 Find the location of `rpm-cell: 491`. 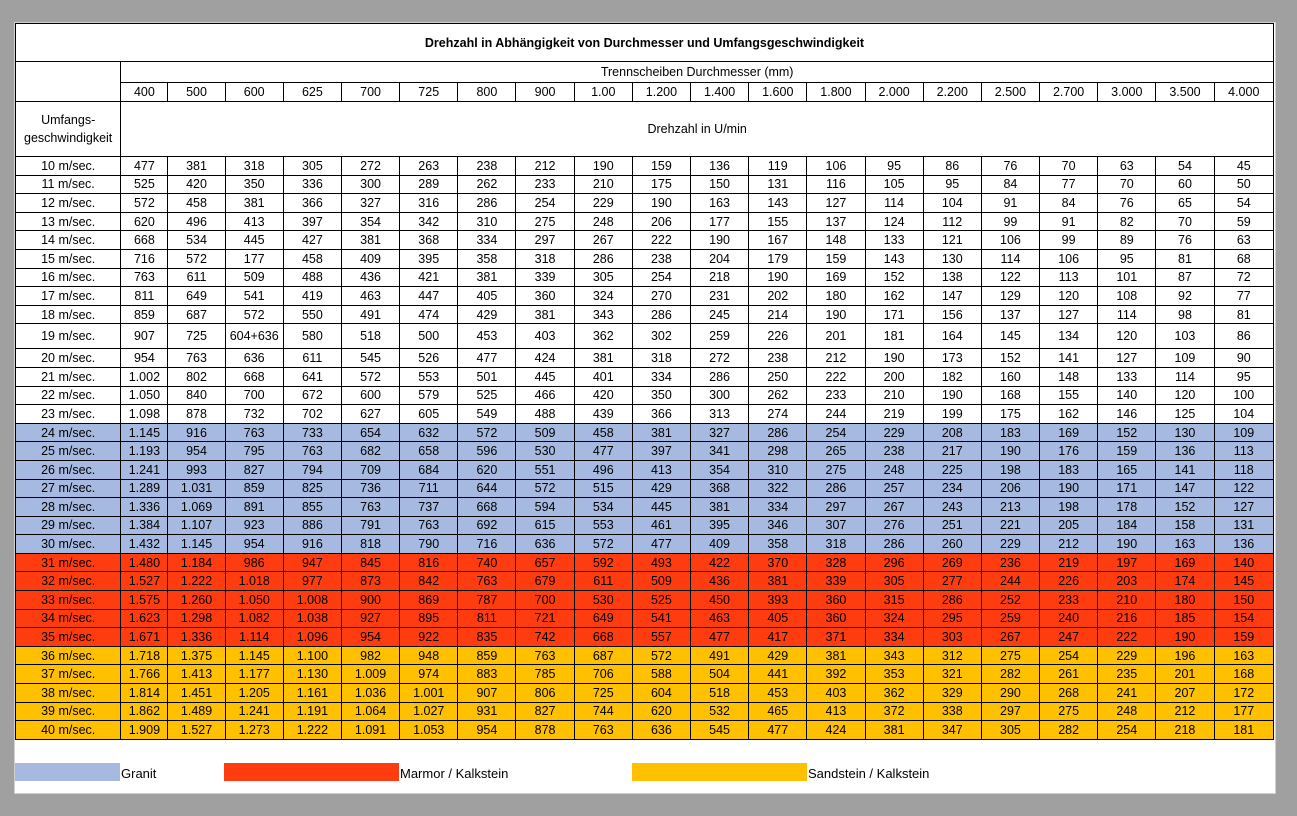

rpm-cell: 491 is located at coordinates (370, 314).